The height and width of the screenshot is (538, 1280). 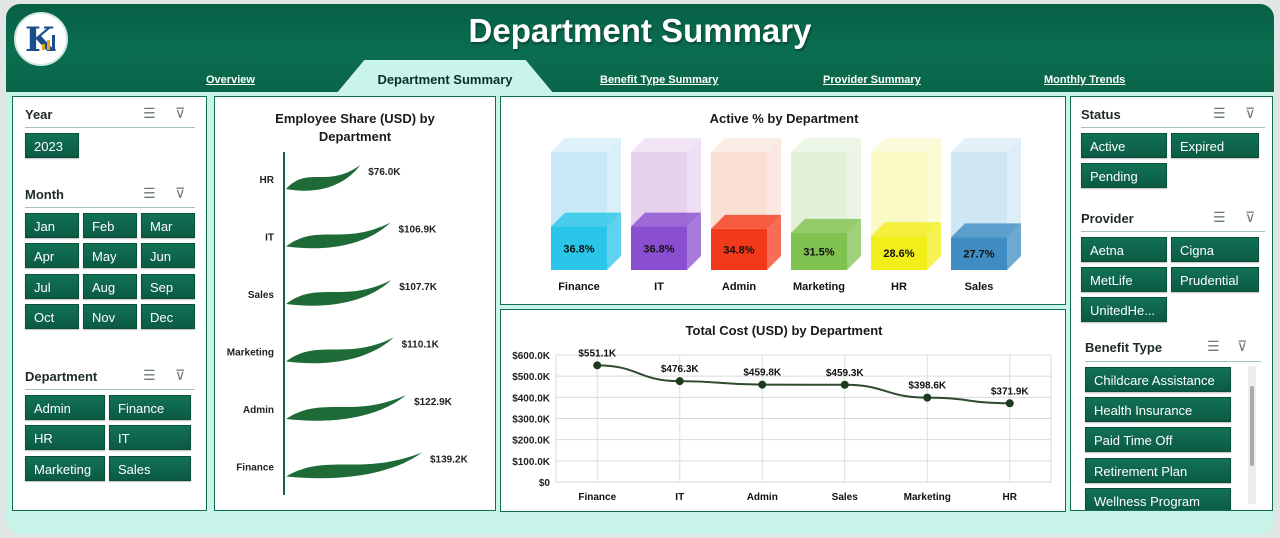 I want to click on benefit-type-scrollbar, so click(x=1252, y=435).